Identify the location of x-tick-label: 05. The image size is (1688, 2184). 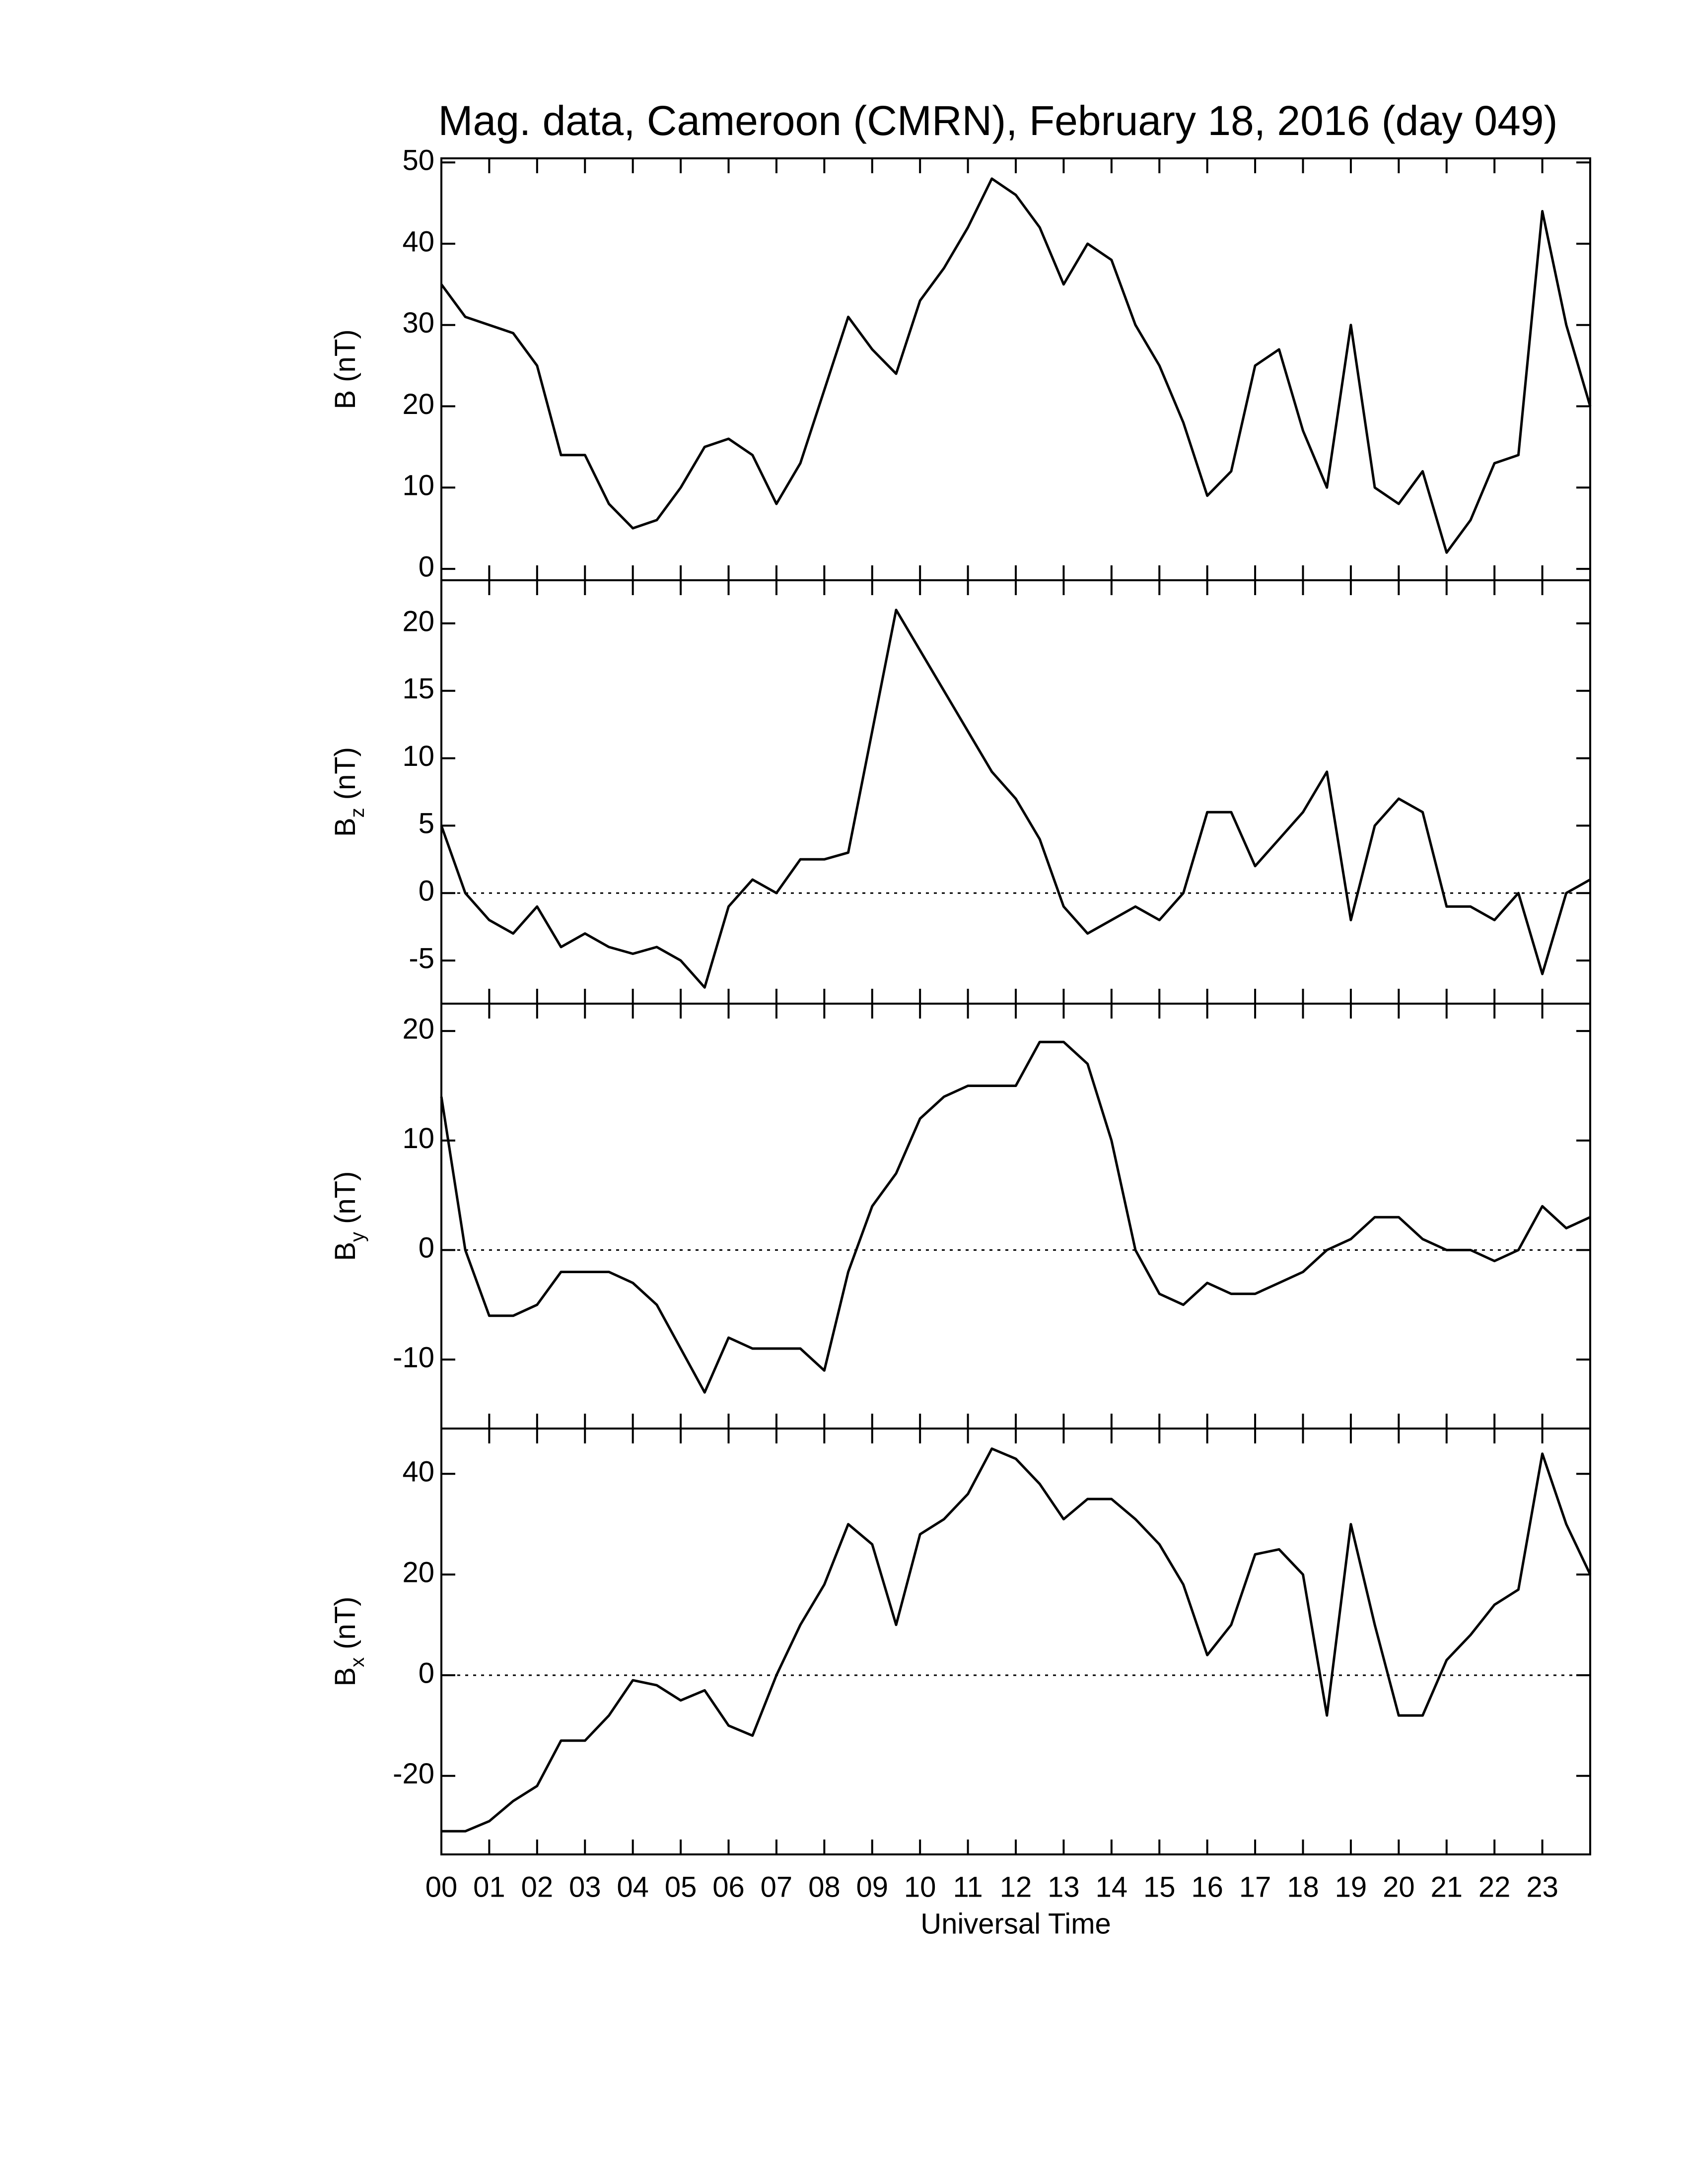
(681, 1887).